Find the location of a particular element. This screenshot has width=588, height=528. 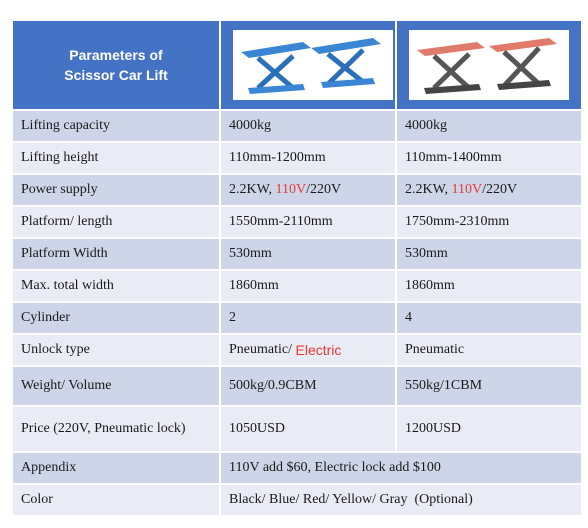

table-row: Lifting height 110mm-1200mm 110mm-1400mm is located at coordinates (297, 159).